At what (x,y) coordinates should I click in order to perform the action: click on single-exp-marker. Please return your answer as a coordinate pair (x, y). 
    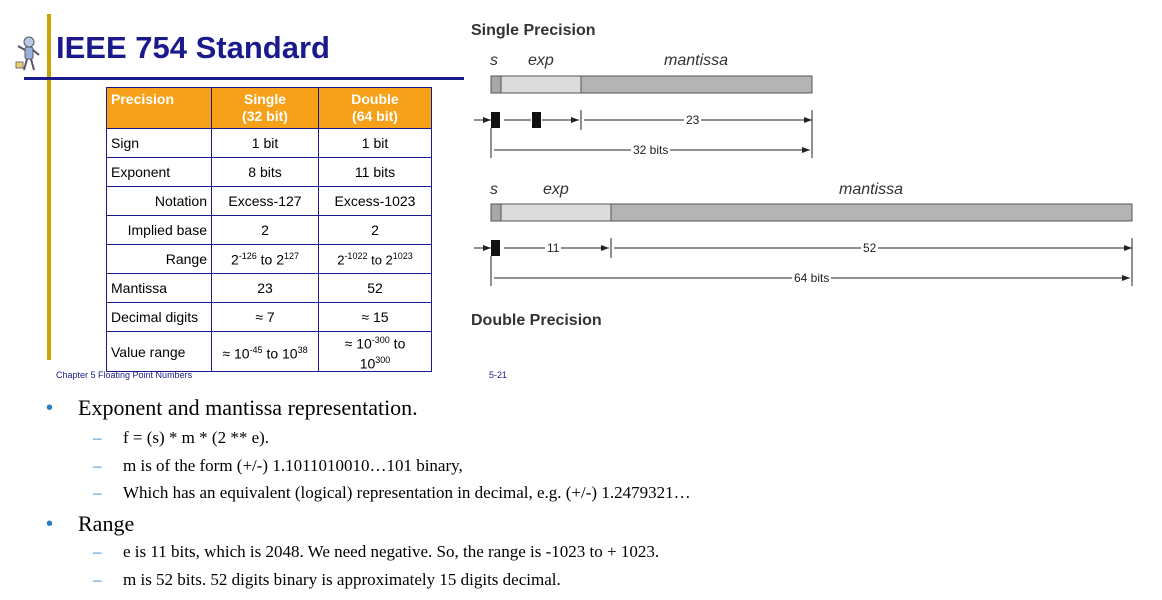
    Looking at the image, I should click on (536, 120).